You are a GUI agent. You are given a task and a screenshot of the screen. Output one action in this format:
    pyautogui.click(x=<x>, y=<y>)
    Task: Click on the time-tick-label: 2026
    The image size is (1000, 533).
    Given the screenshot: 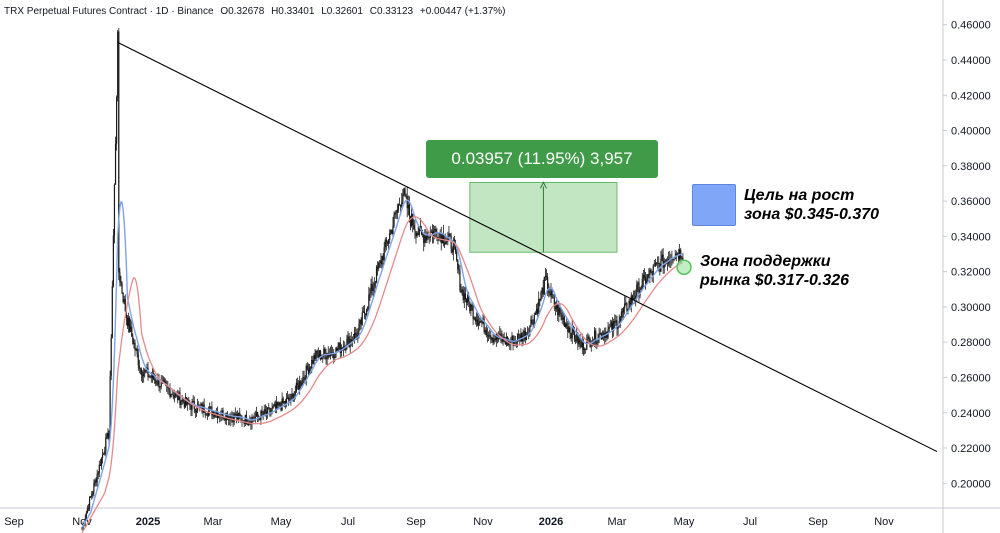 What is the action you would take?
    pyautogui.click(x=551, y=522)
    